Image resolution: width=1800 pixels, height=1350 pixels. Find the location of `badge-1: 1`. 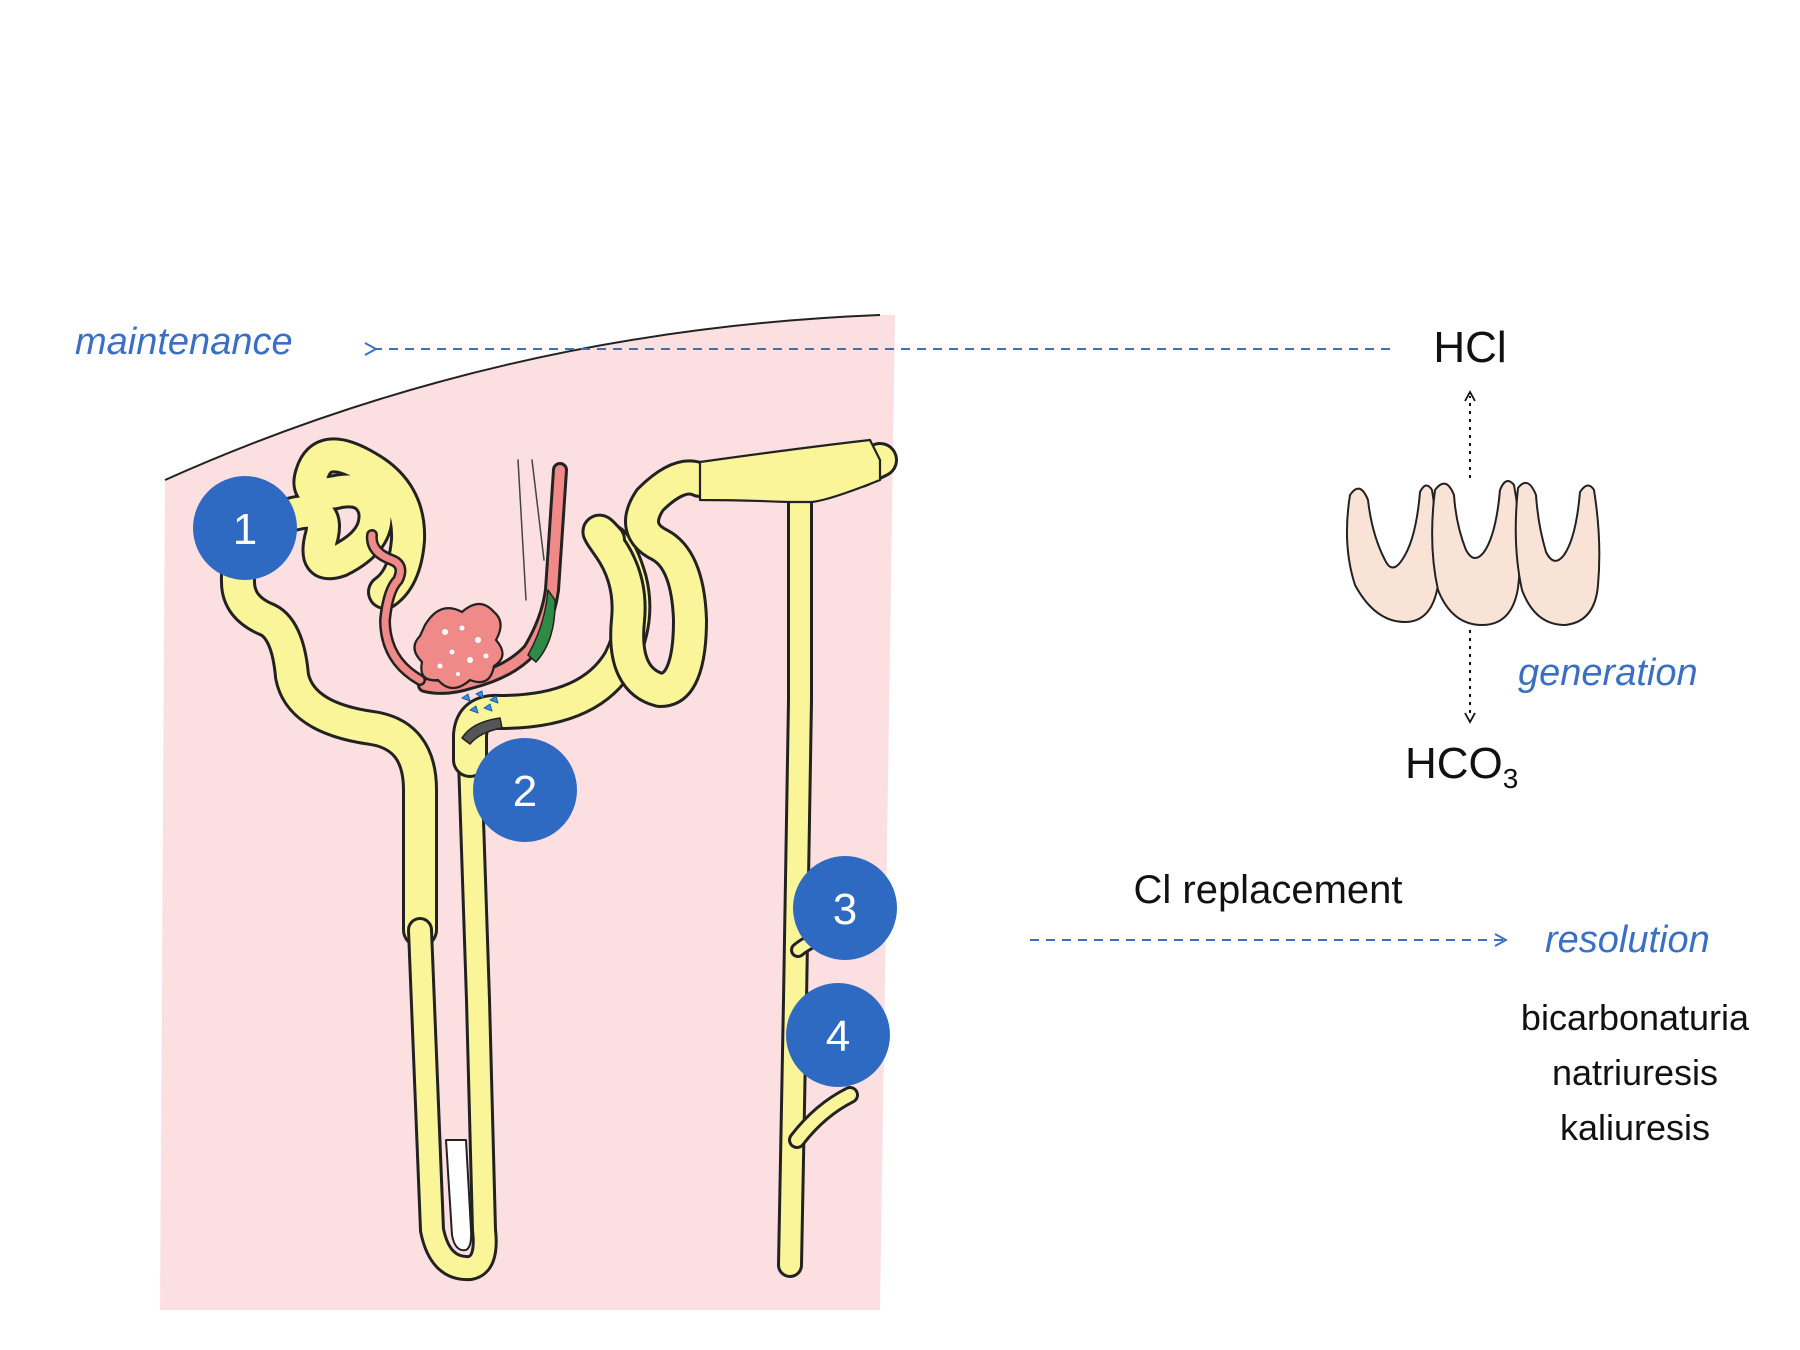

badge-1: 1 is located at coordinates (245, 528).